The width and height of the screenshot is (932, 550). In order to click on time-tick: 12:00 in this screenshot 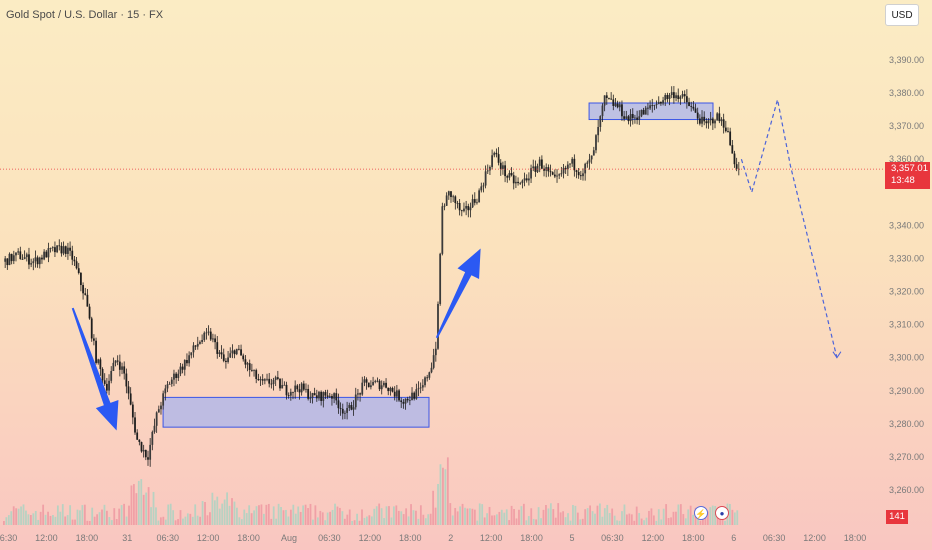, I will do `click(370, 538)`.